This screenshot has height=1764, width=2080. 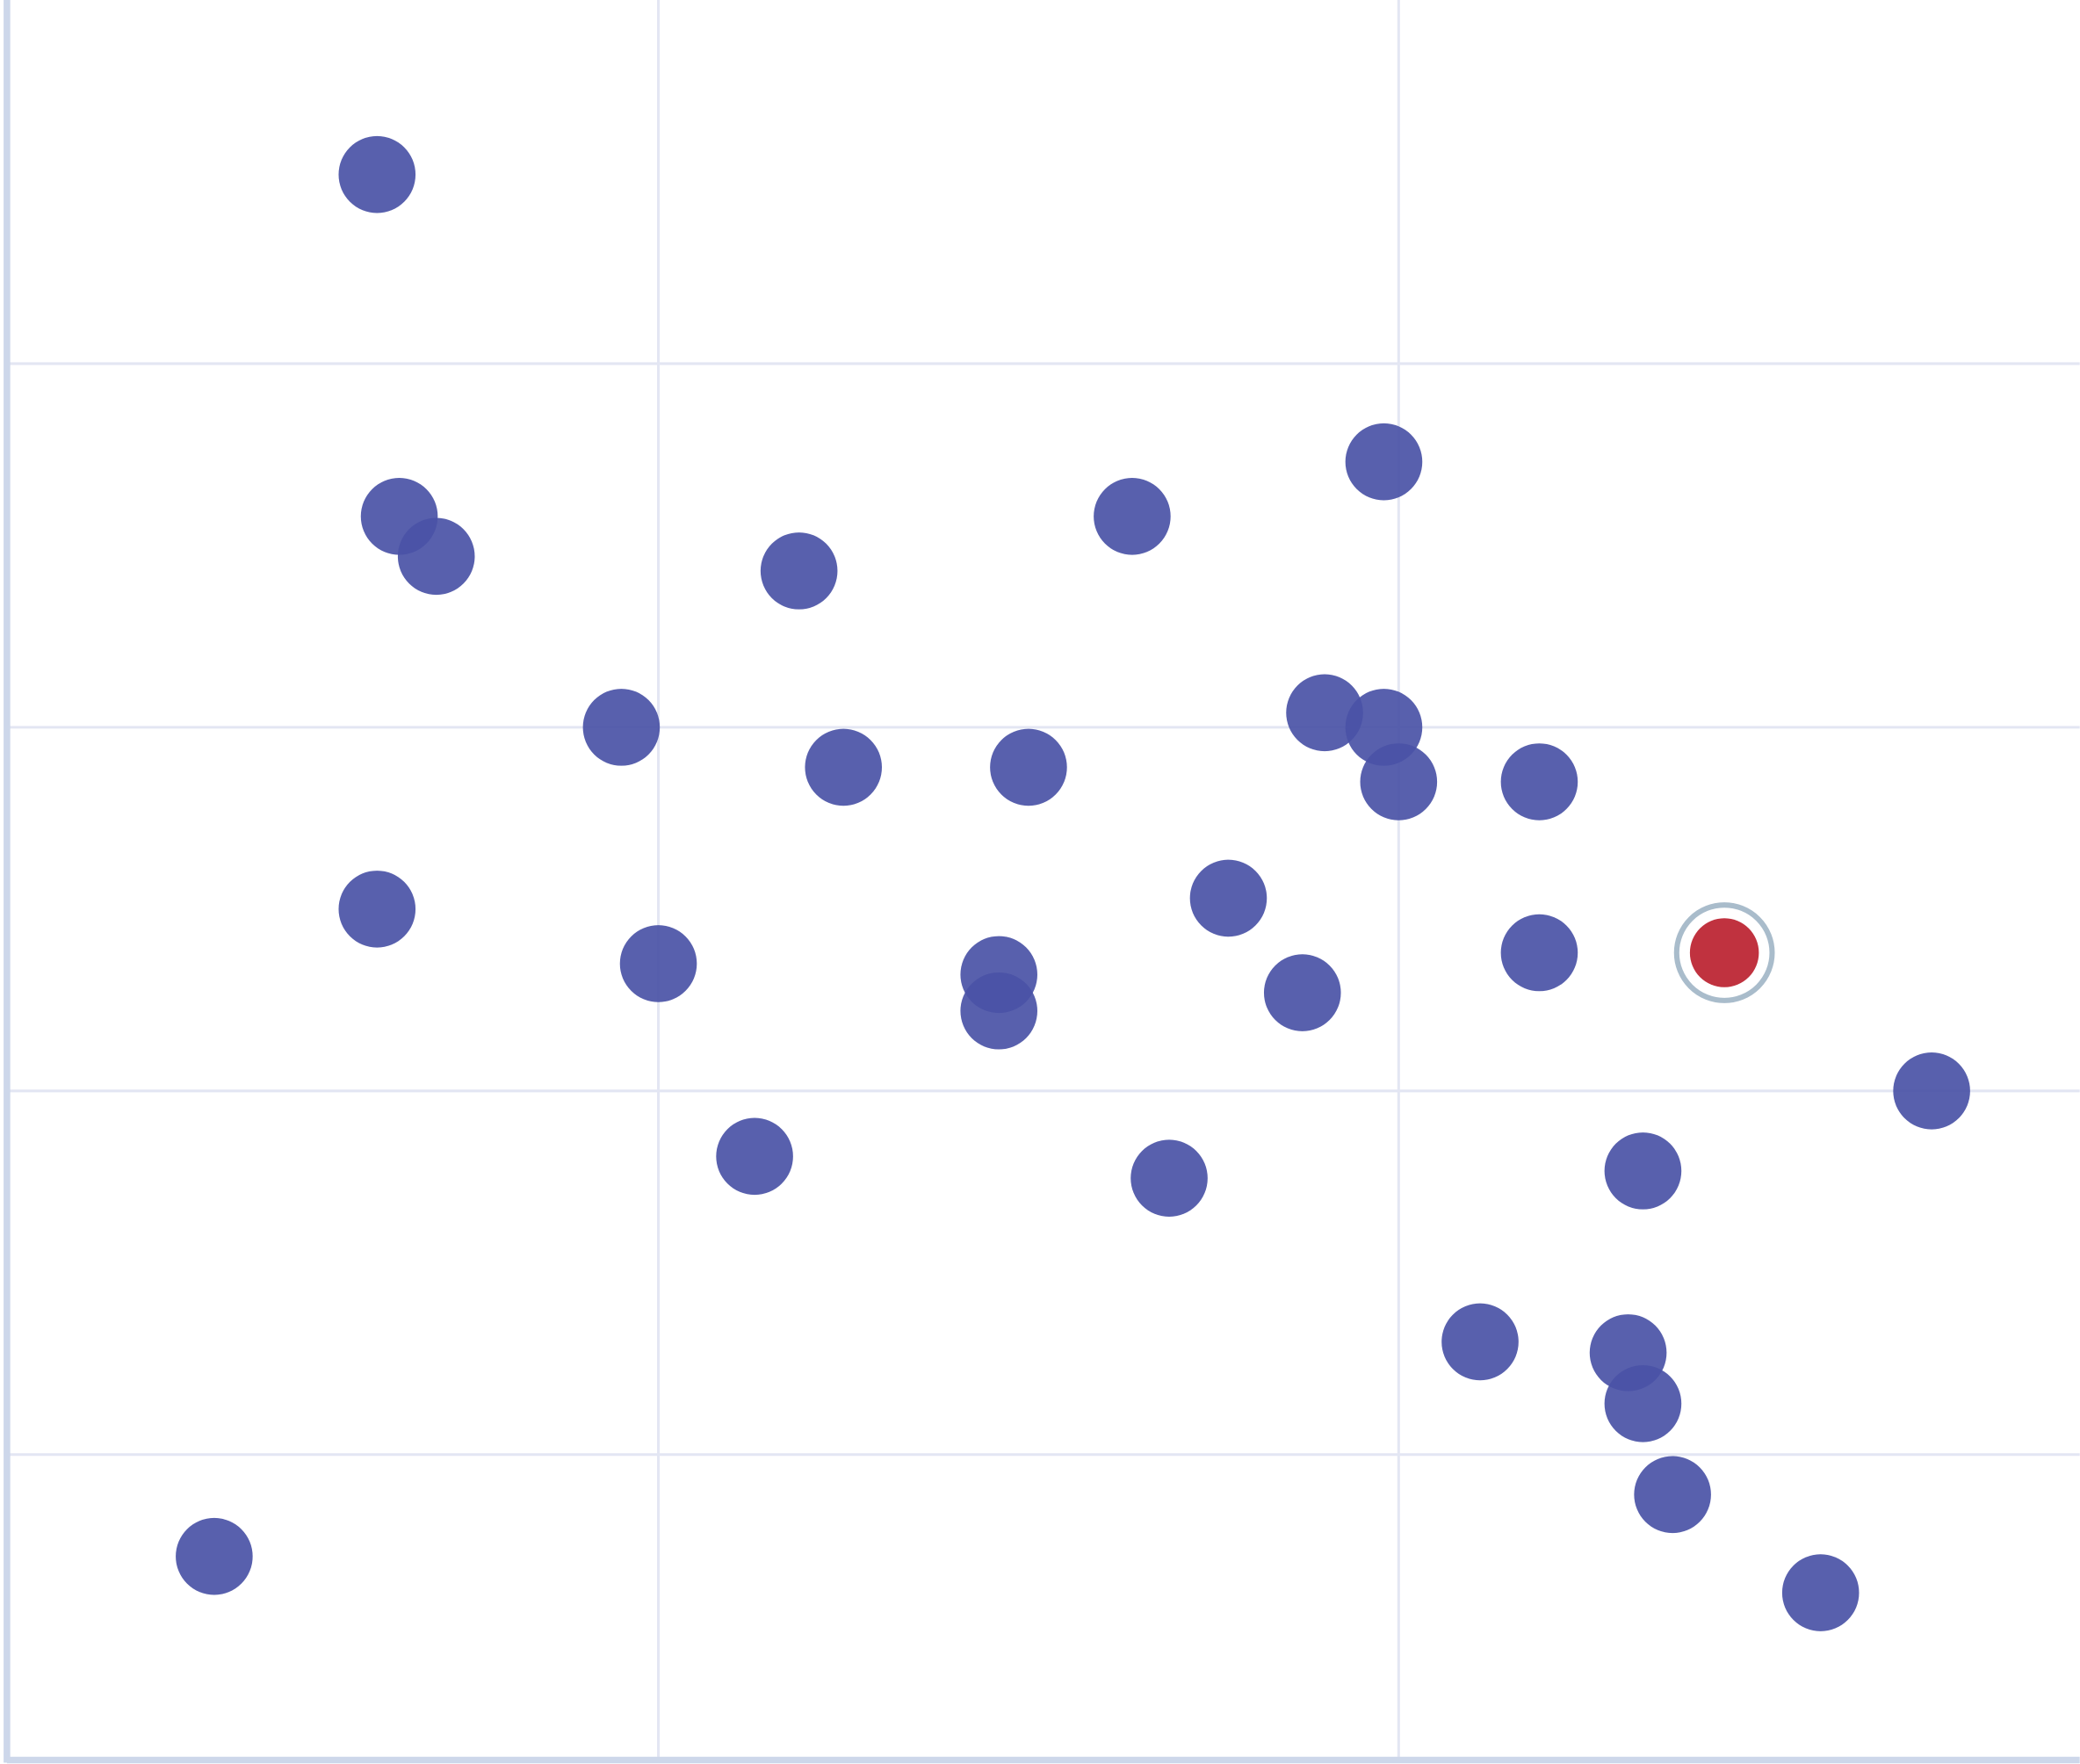 What do you see at coordinates (1724, 953) in the screenshot?
I see `highlighted-data-point` at bounding box center [1724, 953].